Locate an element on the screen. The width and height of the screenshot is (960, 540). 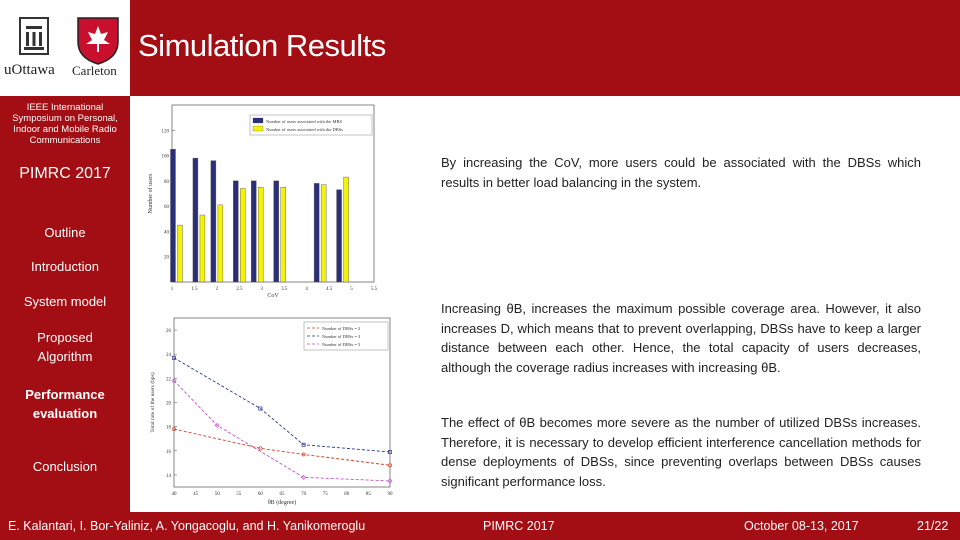
carleton-wordmark: Carleton is located at coordinates (94, 70).